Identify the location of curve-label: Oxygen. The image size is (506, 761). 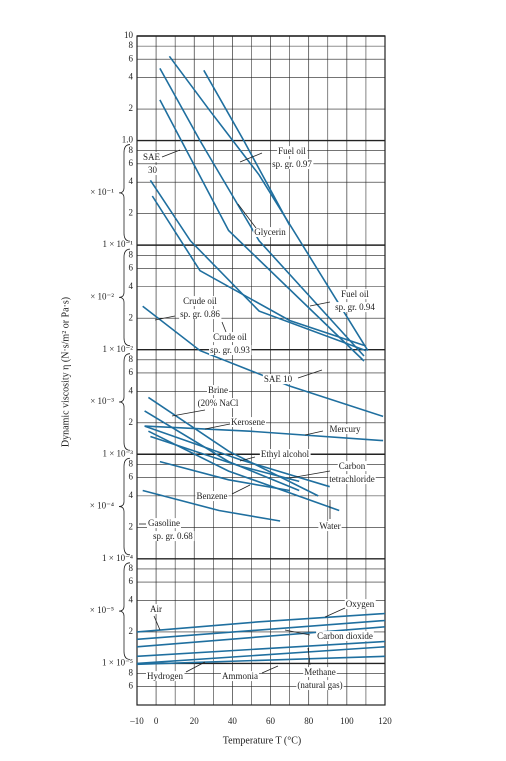
(360, 604).